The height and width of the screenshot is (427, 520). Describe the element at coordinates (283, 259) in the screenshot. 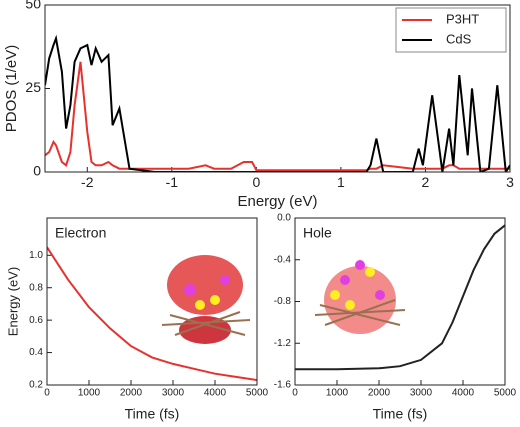

I see `y-tick-label: -0.4` at that location.